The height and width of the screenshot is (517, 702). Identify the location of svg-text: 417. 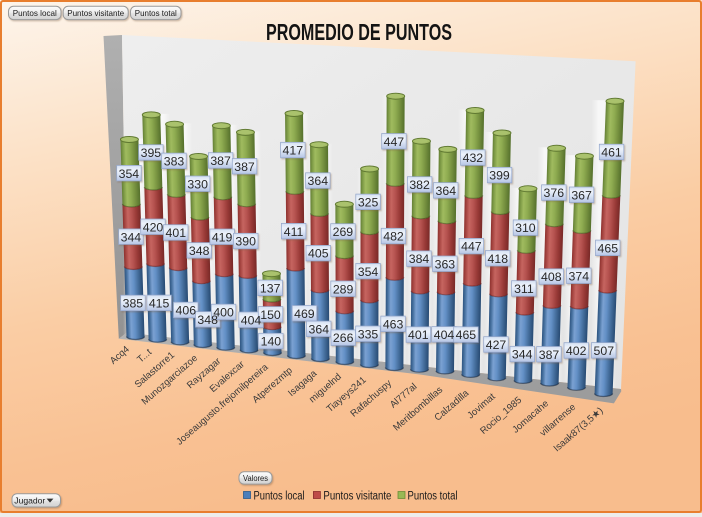
(293, 151).